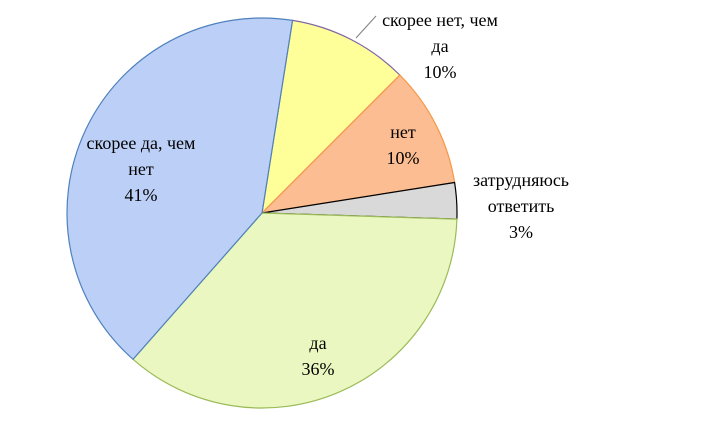  What do you see at coordinates (403, 132) in the screenshot?
I see `category-label: нет` at bounding box center [403, 132].